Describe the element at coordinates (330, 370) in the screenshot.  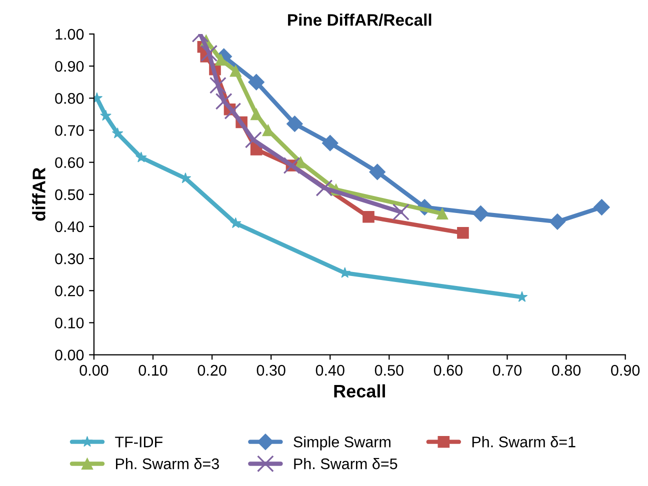
I see `x-tick-label: 0.40` at that location.